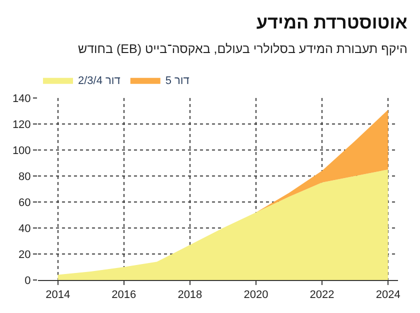 This screenshot has width=420, height=313. Describe the element at coordinates (21, 98) in the screenshot. I see `y-tick-label: 140` at that location.